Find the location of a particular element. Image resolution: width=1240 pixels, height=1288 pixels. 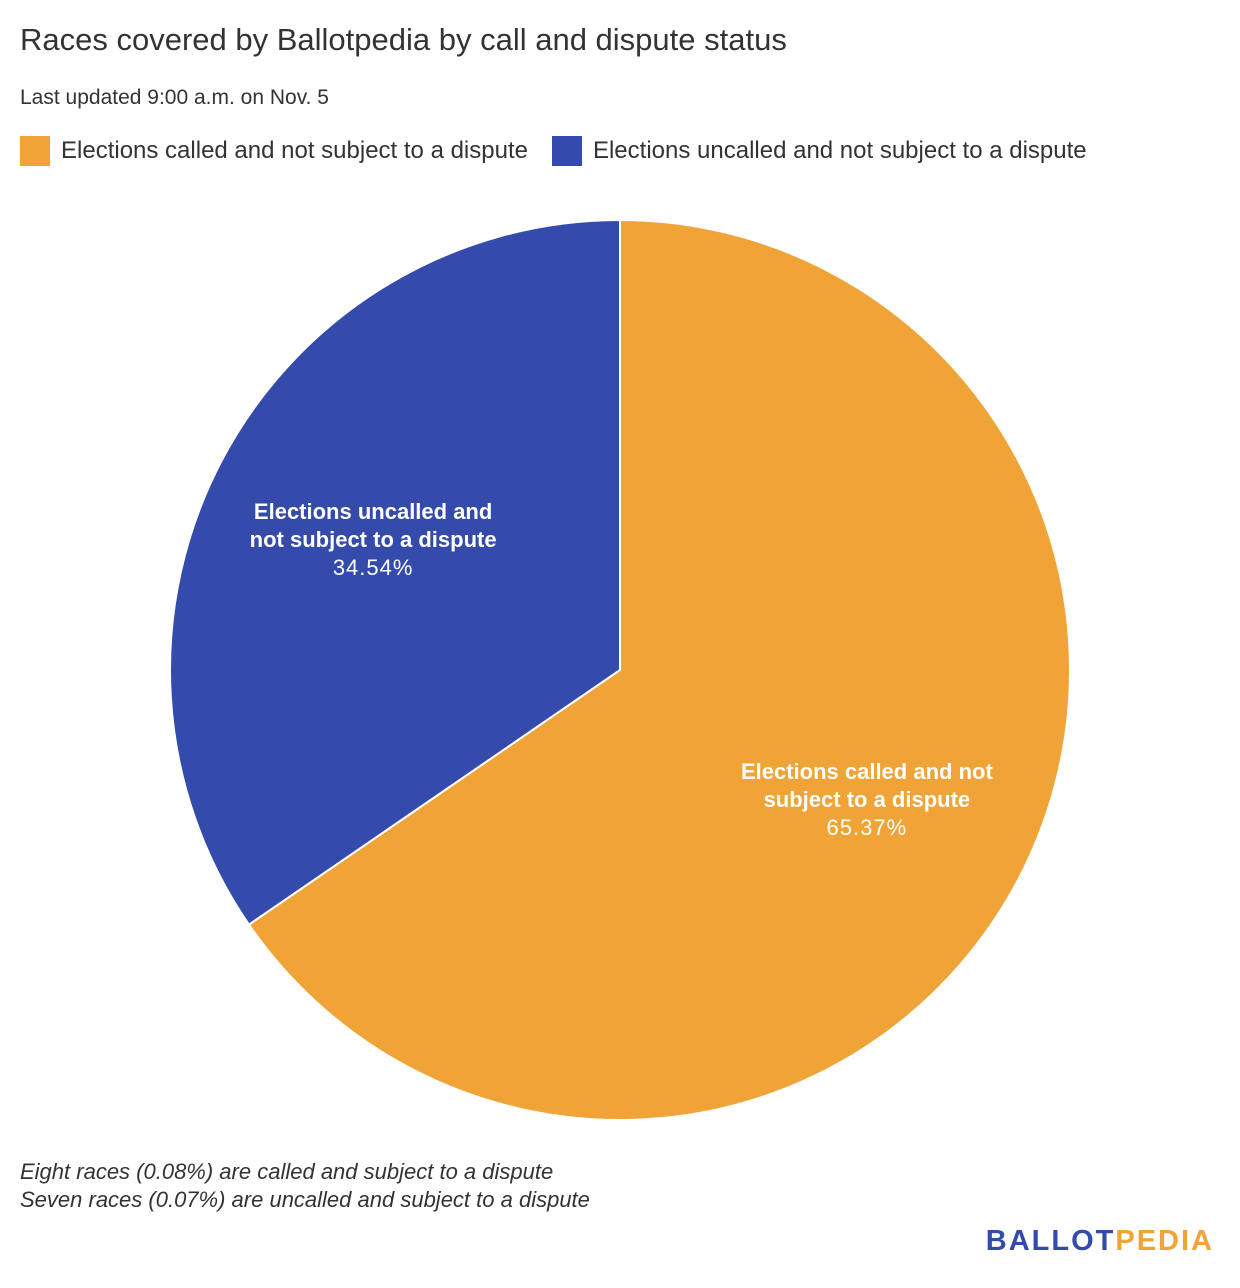

logo-text-pedia: PEDIA is located at coordinates (1164, 1241).